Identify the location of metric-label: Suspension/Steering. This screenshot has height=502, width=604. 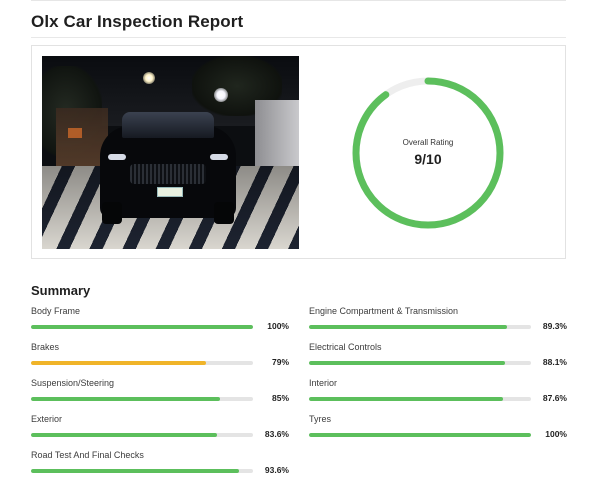
(73, 383).